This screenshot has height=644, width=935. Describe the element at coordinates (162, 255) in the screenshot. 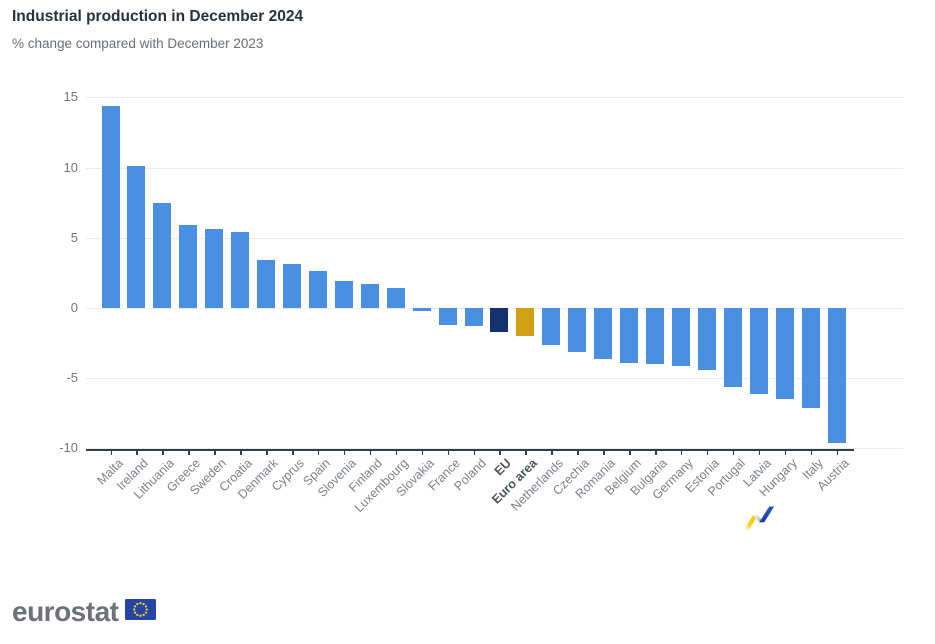

I see `bar-lithuania` at that location.